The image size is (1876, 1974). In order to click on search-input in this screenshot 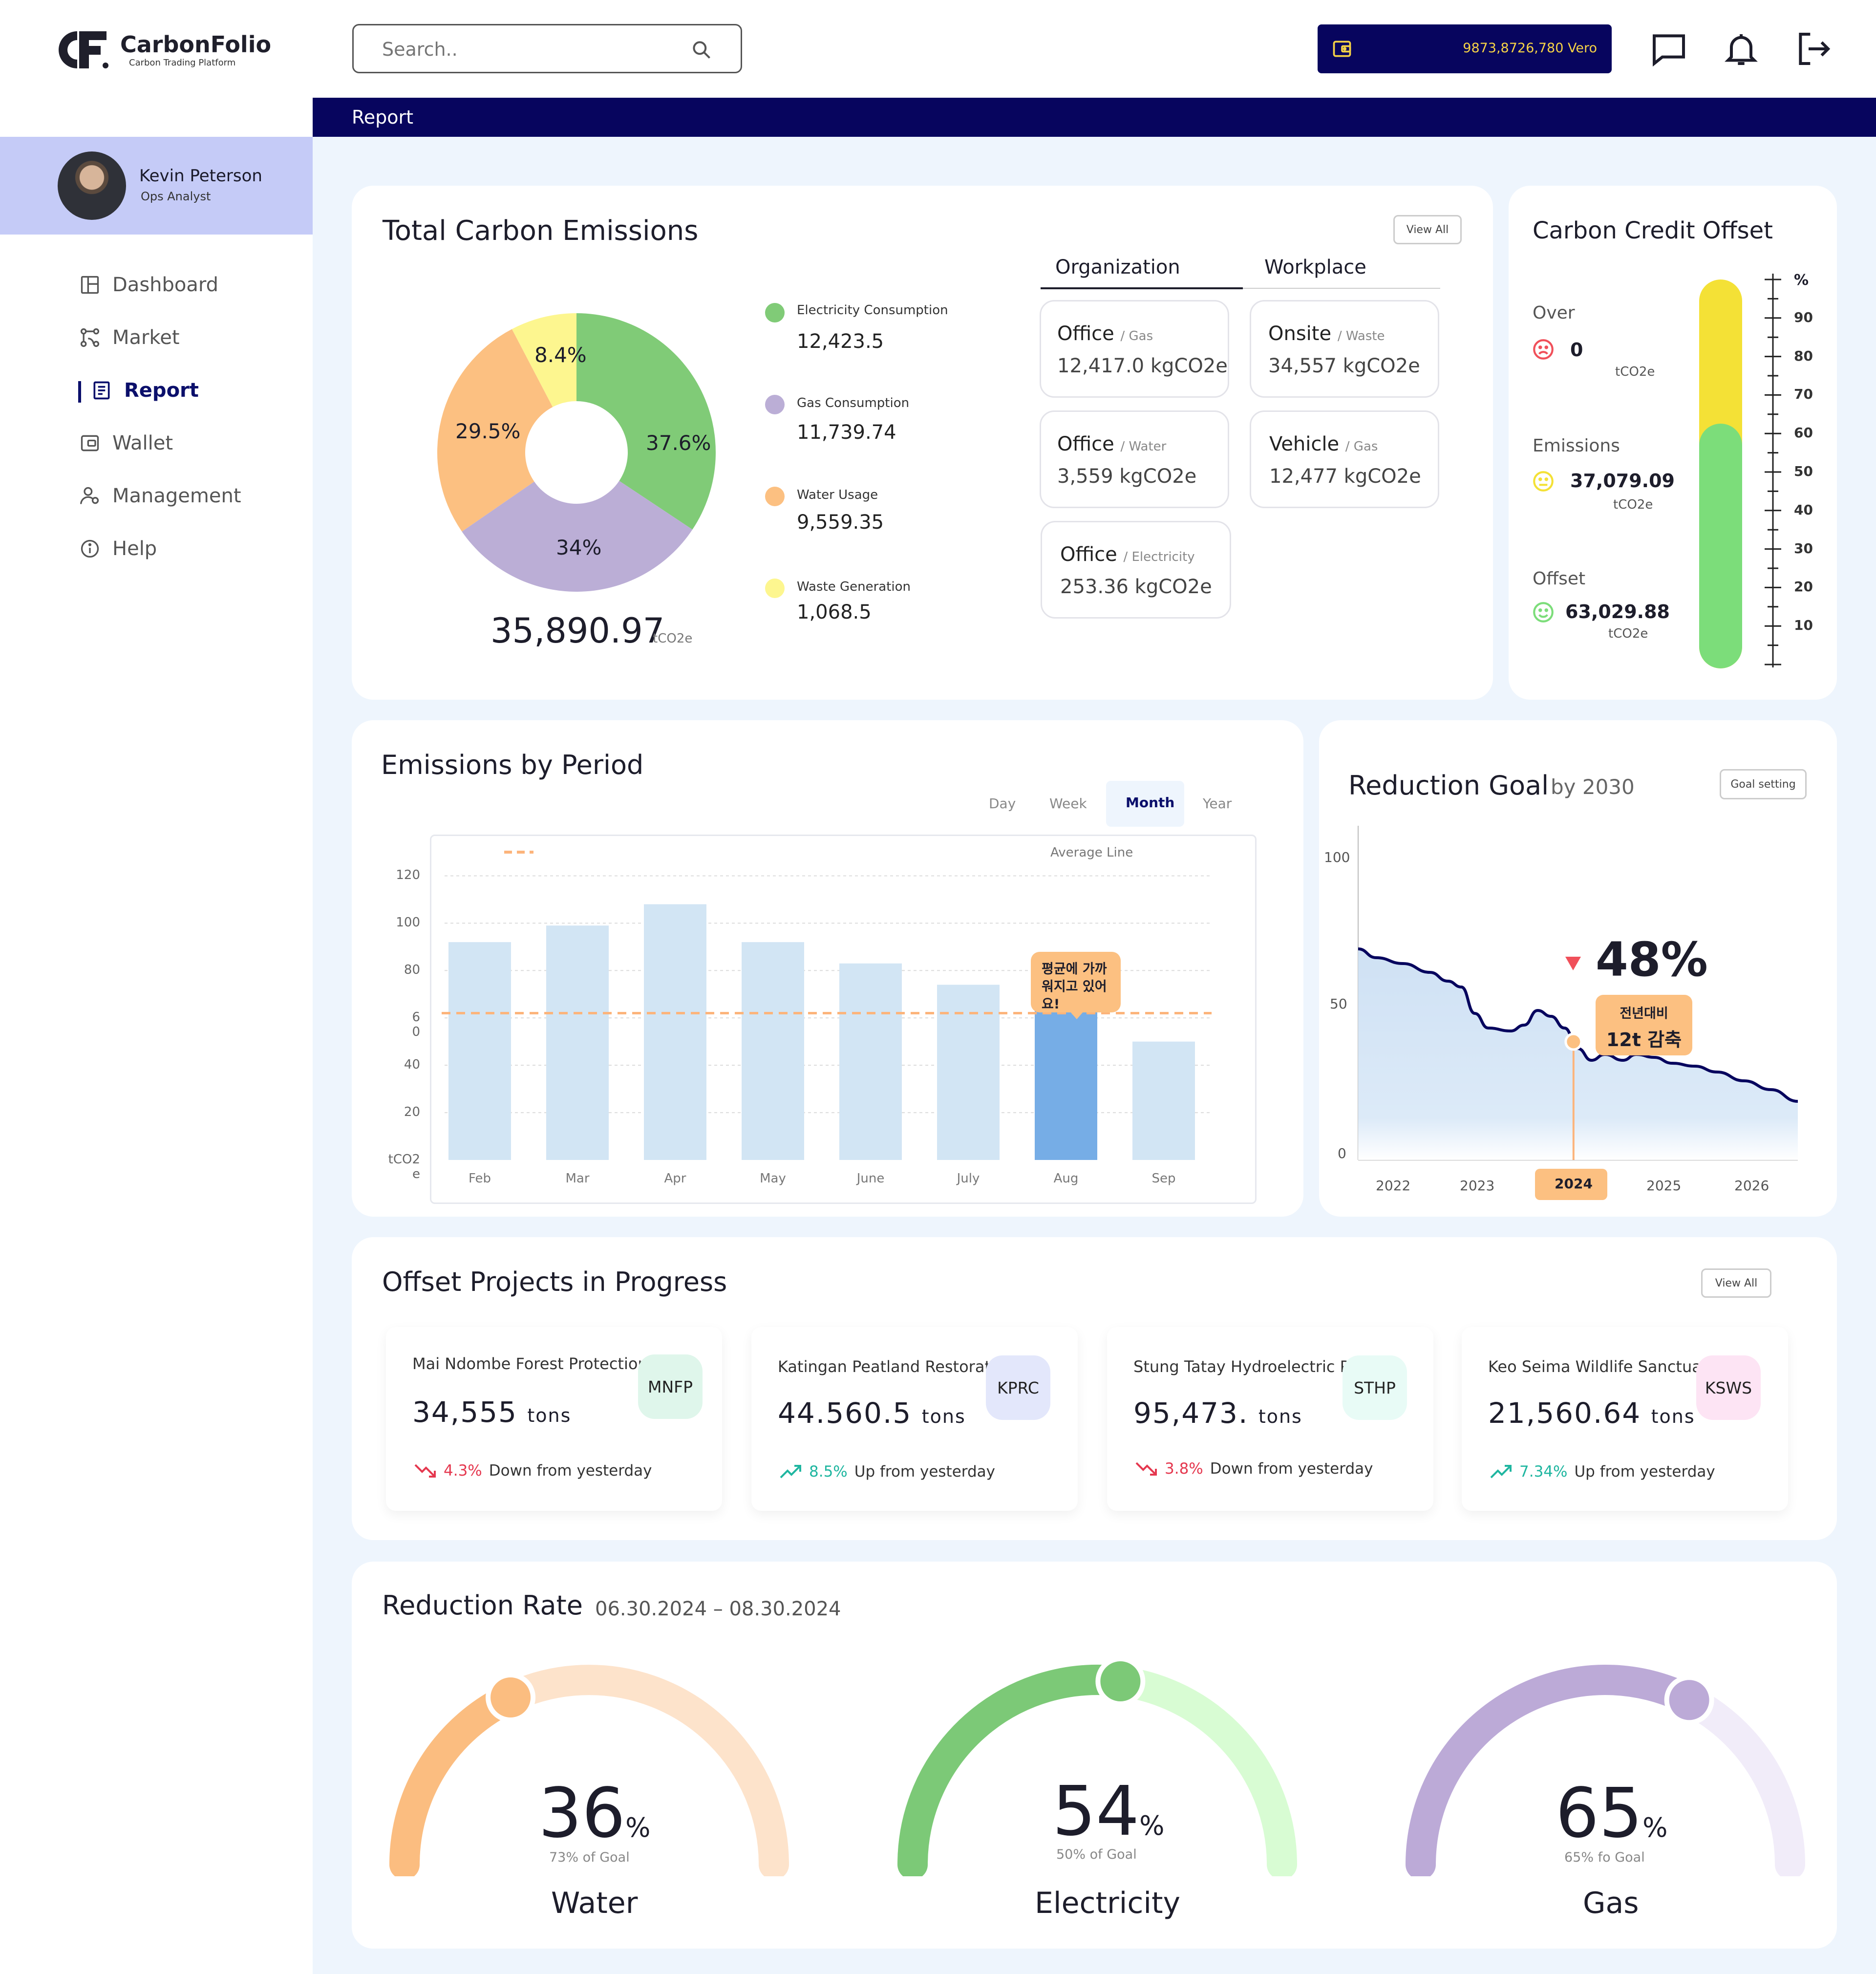, I will do `click(523, 49)`.